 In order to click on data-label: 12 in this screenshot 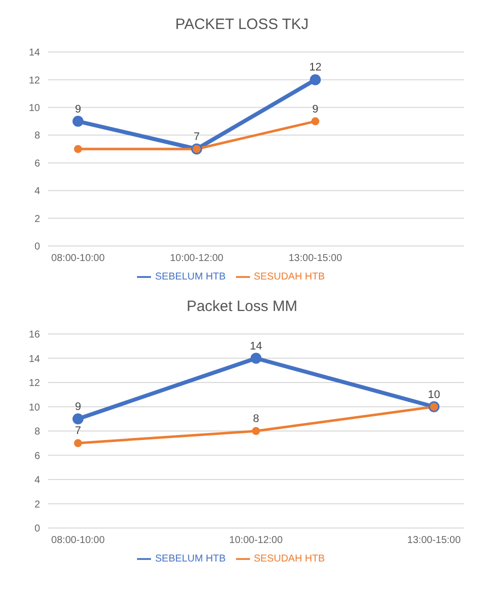, I will do `click(315, 68)`.